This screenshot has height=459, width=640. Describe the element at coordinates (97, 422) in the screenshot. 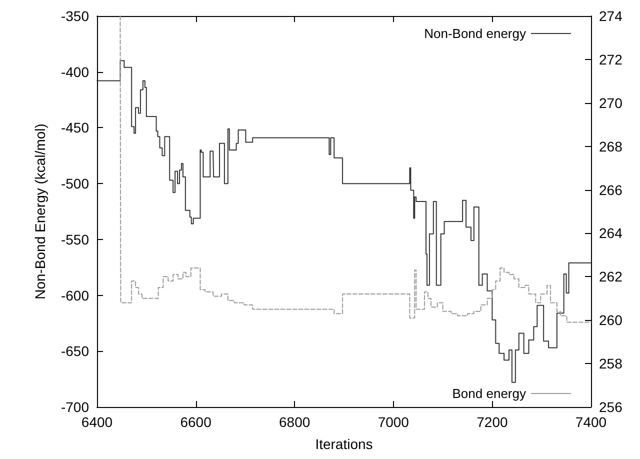

I see `x-tick-label: 6400` at that location.